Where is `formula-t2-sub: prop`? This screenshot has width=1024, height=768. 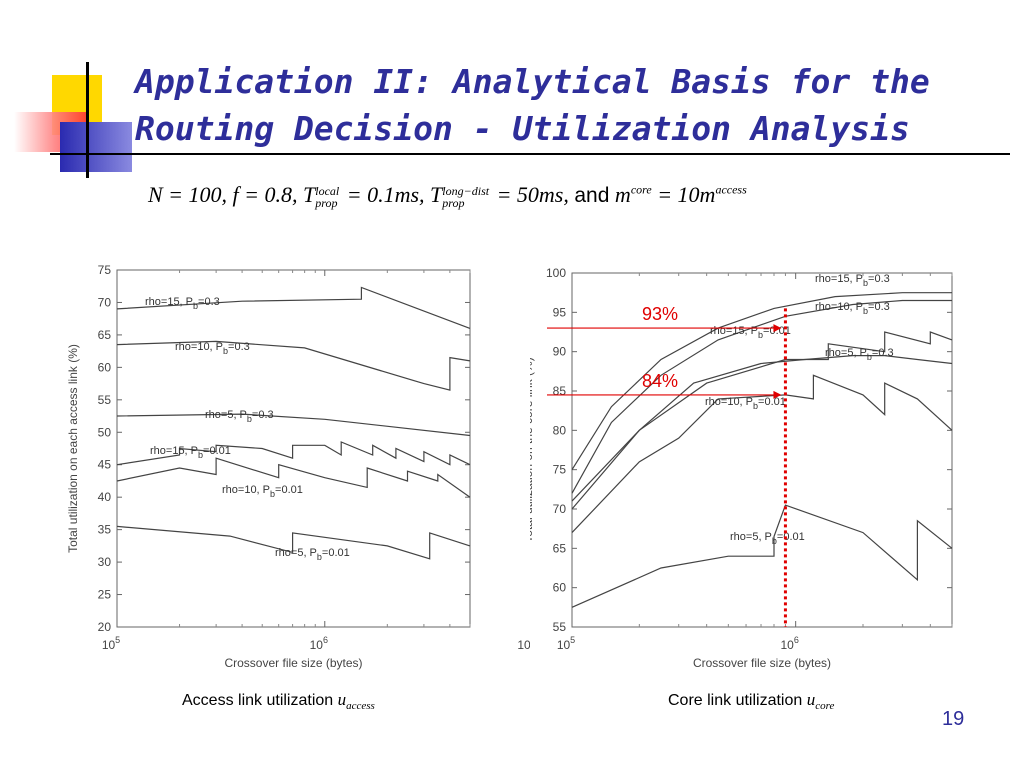 formula-t2-sub: prop is located at coordinates (453, 202).